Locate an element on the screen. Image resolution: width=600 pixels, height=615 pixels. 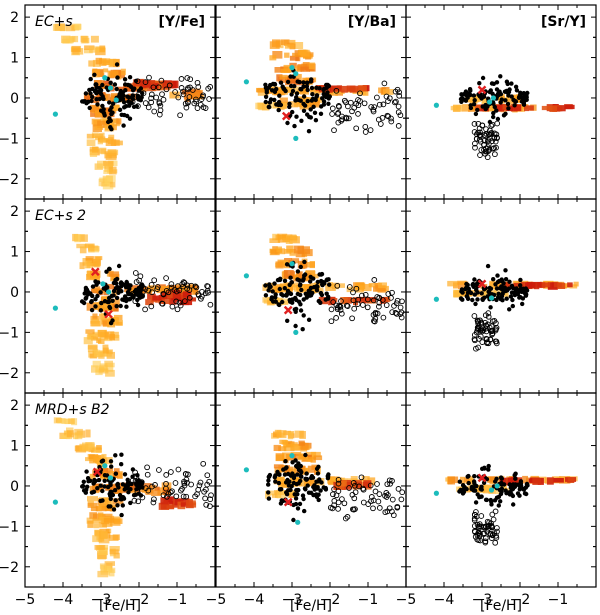
red-cross-marker is located at coordinates (482, 478).